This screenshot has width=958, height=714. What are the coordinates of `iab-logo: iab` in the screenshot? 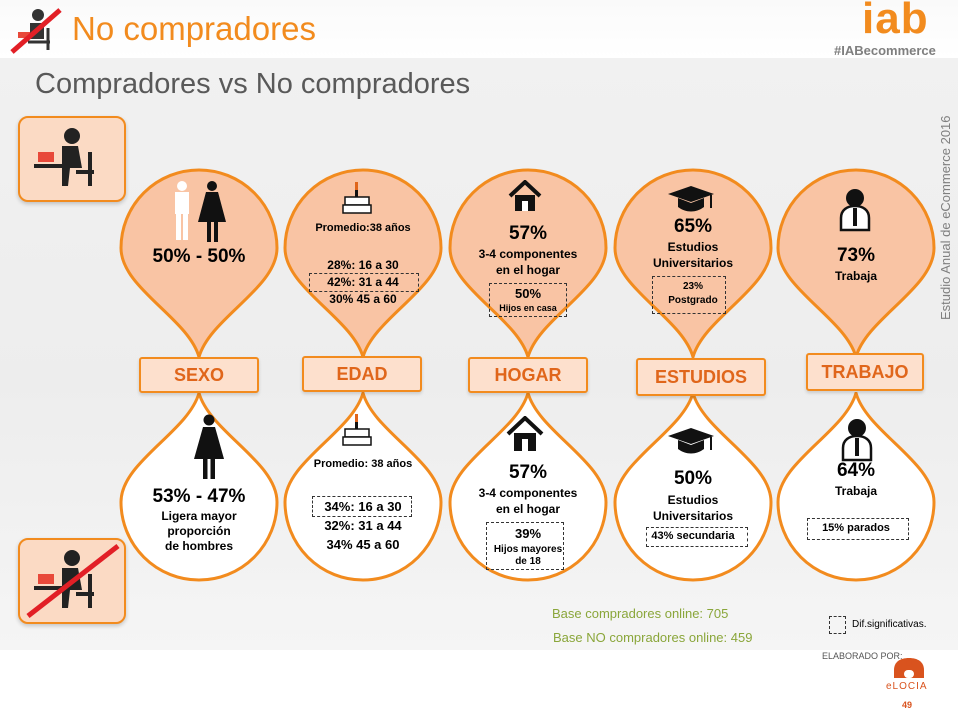 It's located at (895, 21).